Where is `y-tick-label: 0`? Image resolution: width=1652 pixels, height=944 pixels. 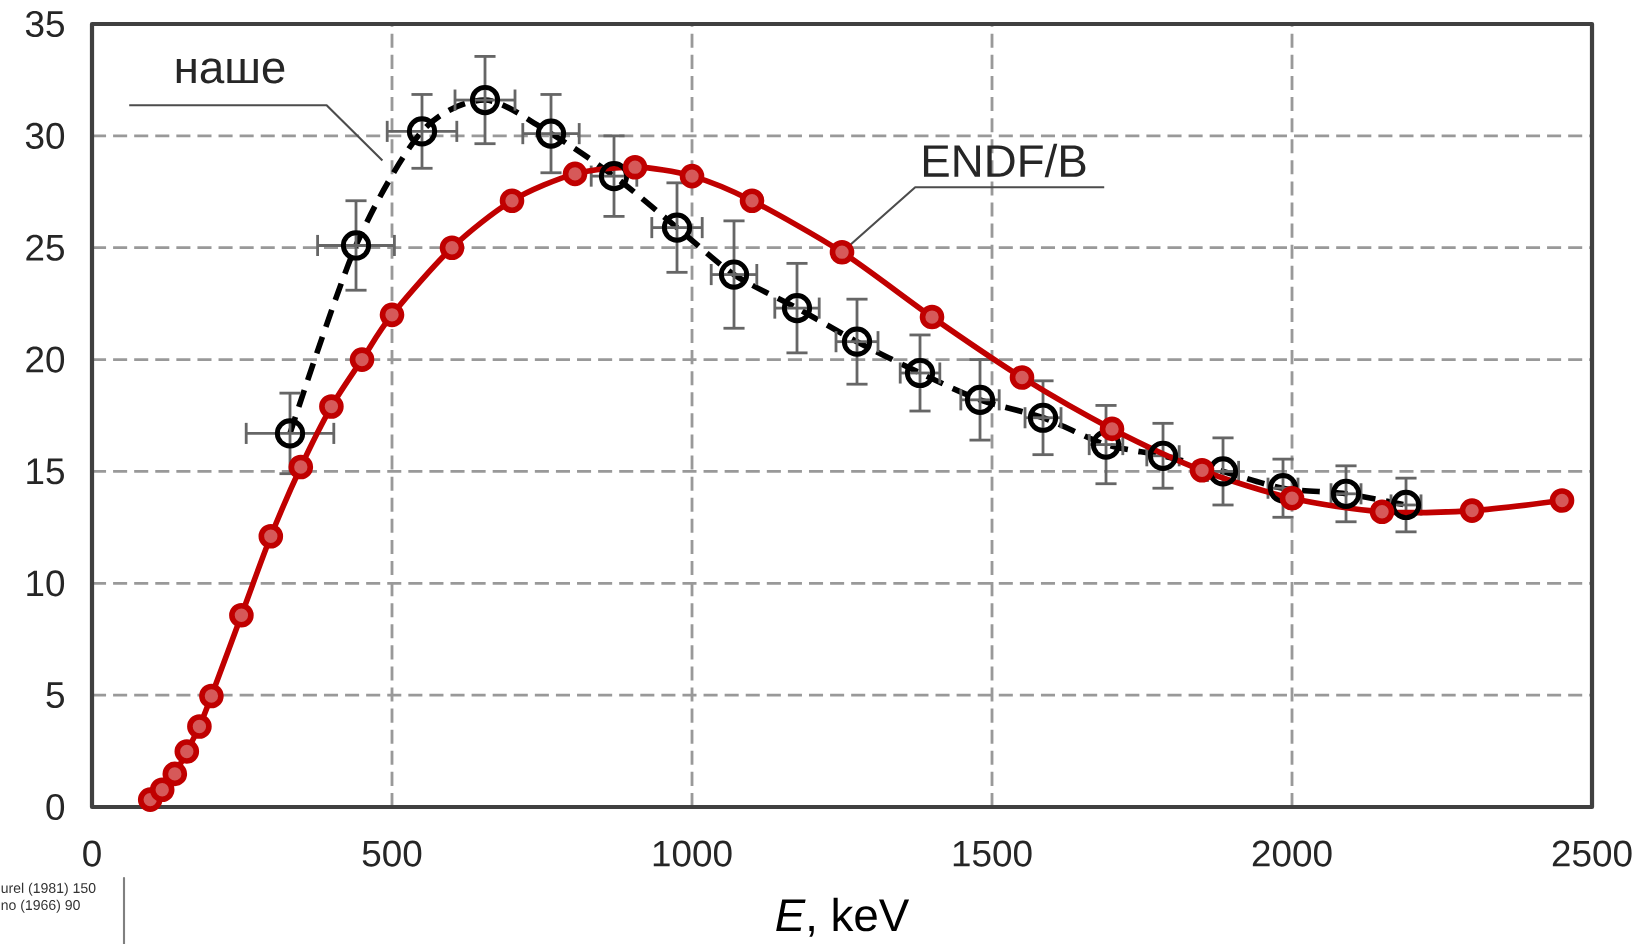
y-tick-label: 0 is located at coordinates (55, 807).